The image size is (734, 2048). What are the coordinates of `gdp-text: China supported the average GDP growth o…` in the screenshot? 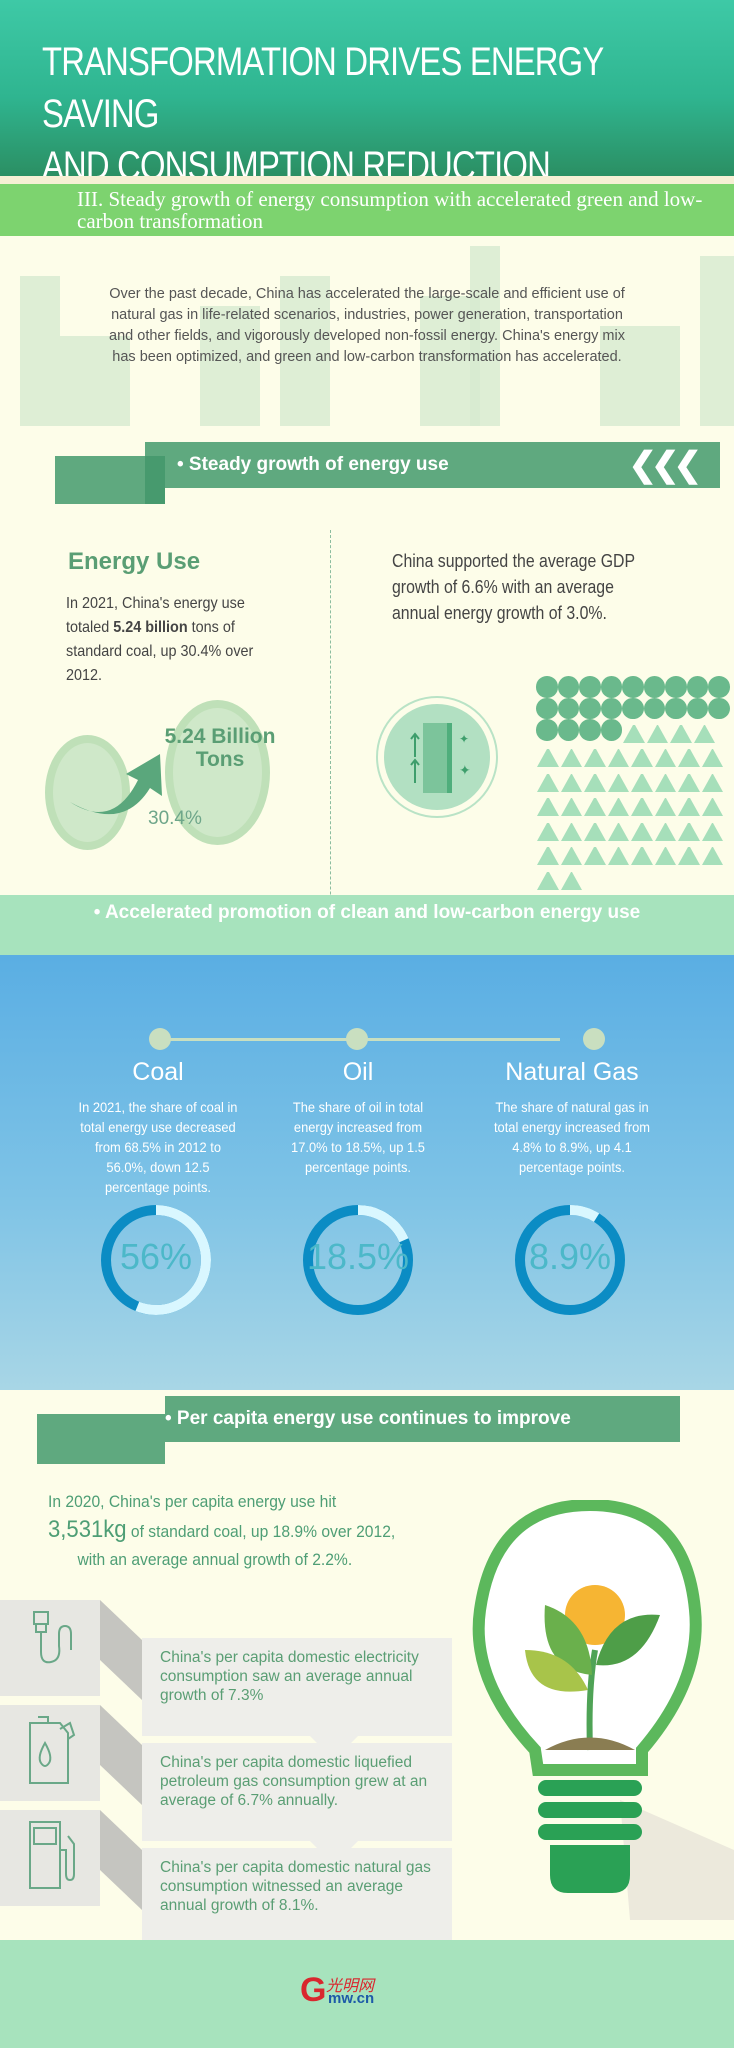 It's located at (513, 587).